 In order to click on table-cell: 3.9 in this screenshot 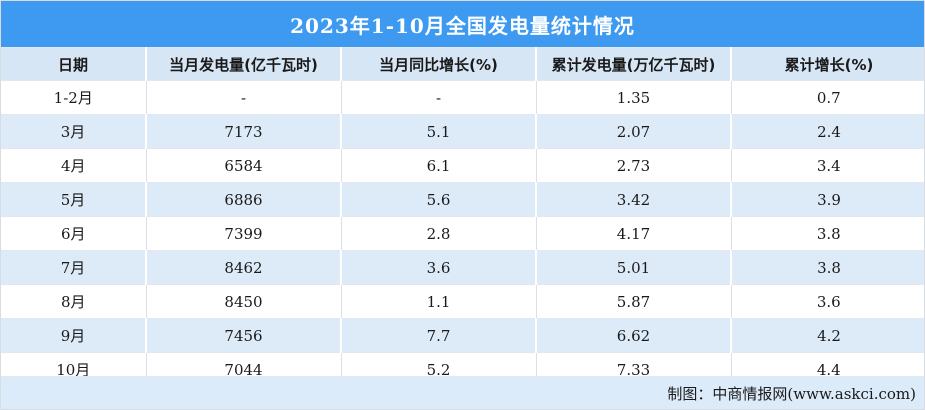, I will do `click(827, 199)`.